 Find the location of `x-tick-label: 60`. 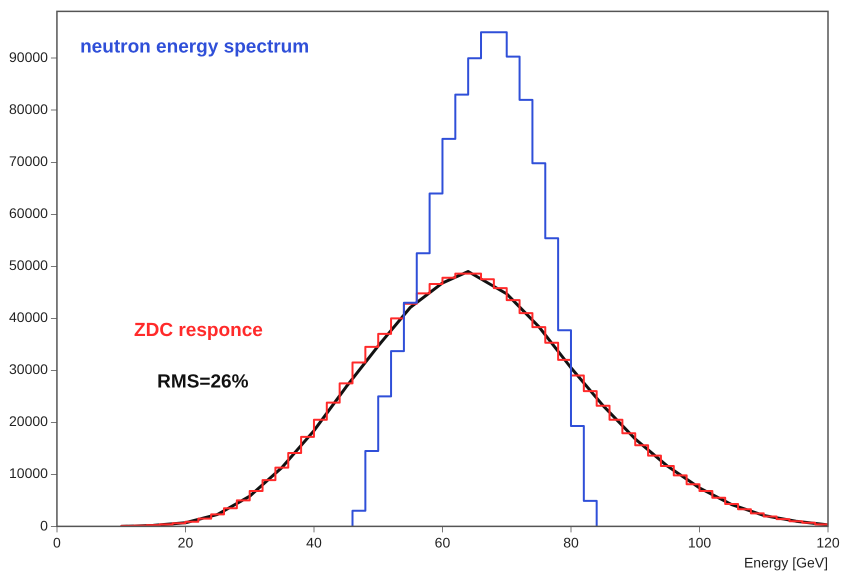

x-tick-label: 60 is located at coordinates (442, 542).